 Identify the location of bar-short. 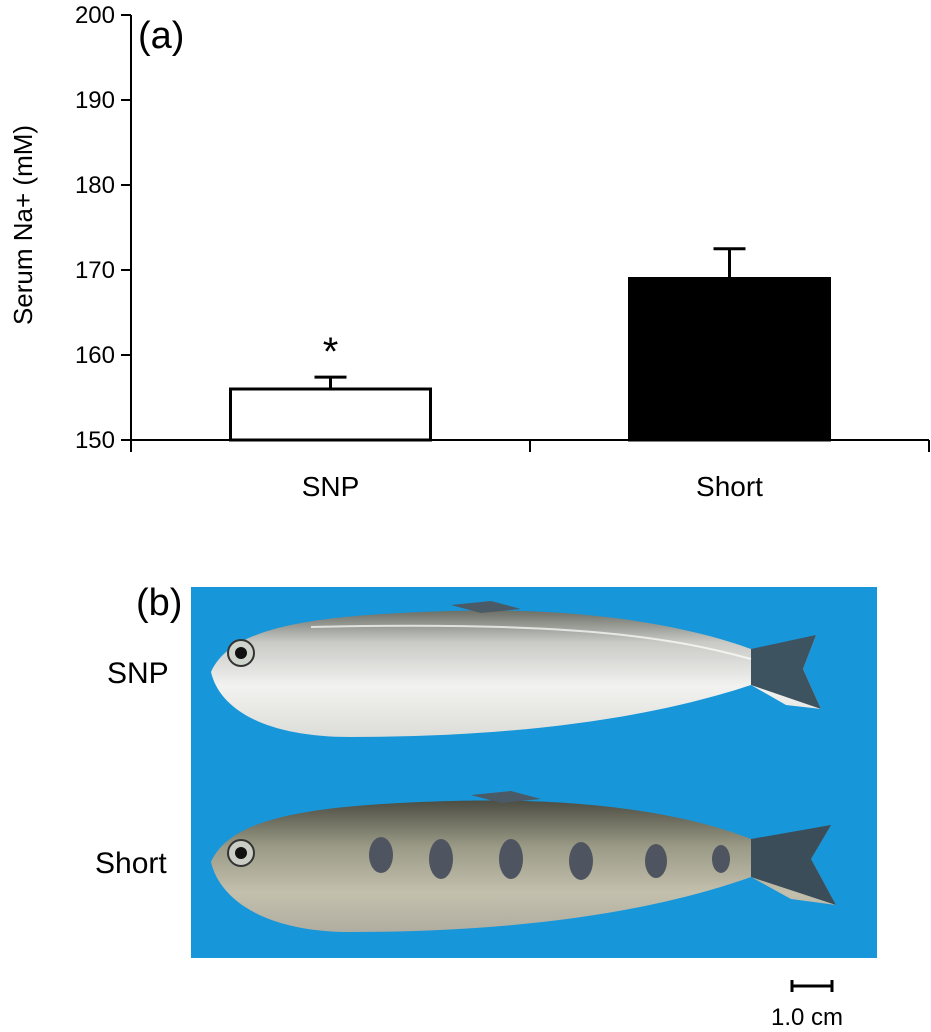
(729, 359).